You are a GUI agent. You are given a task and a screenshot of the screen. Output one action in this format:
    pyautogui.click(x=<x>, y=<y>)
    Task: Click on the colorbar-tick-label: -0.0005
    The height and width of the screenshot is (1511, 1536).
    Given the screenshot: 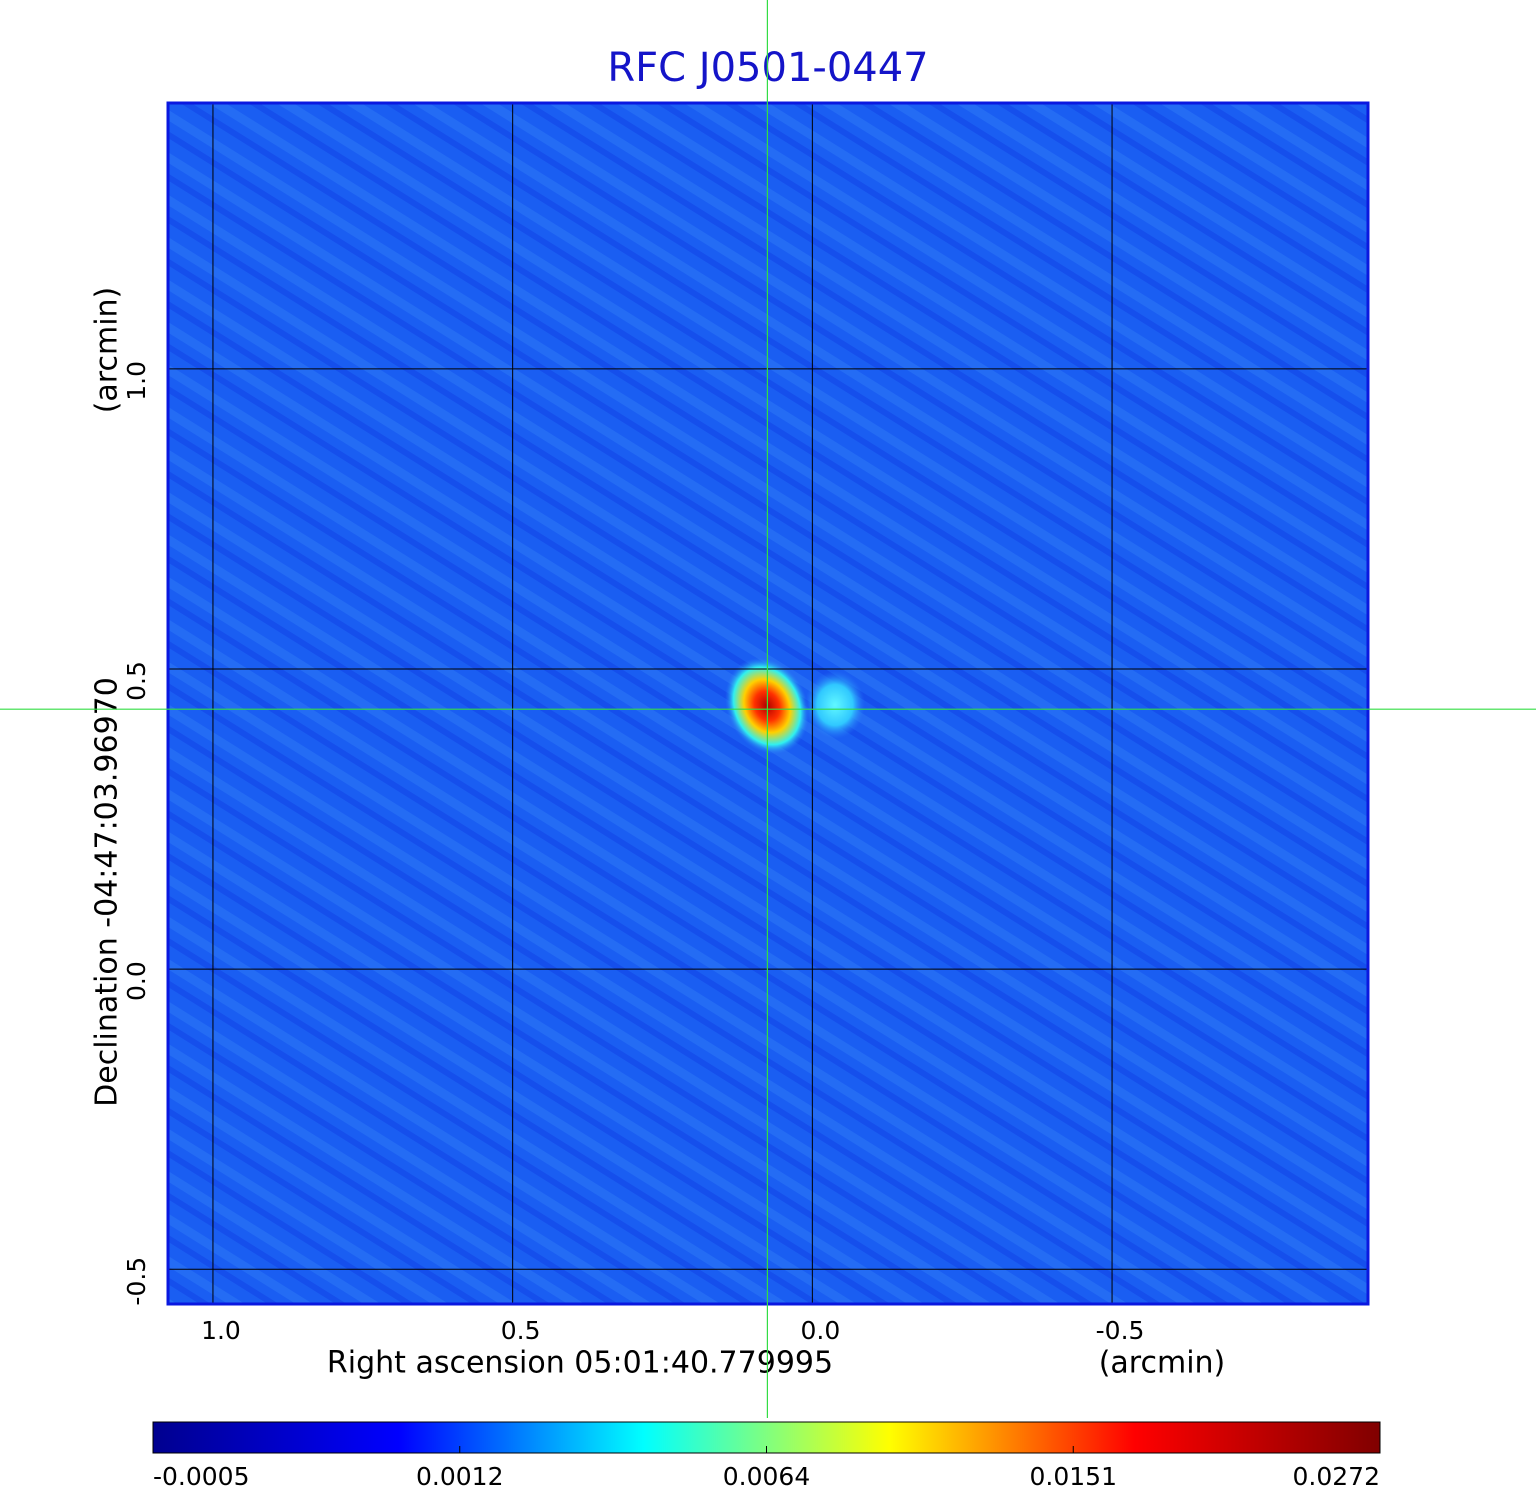 What is the action you would take?
    pyautogui.click(x=201, y=1476)
    